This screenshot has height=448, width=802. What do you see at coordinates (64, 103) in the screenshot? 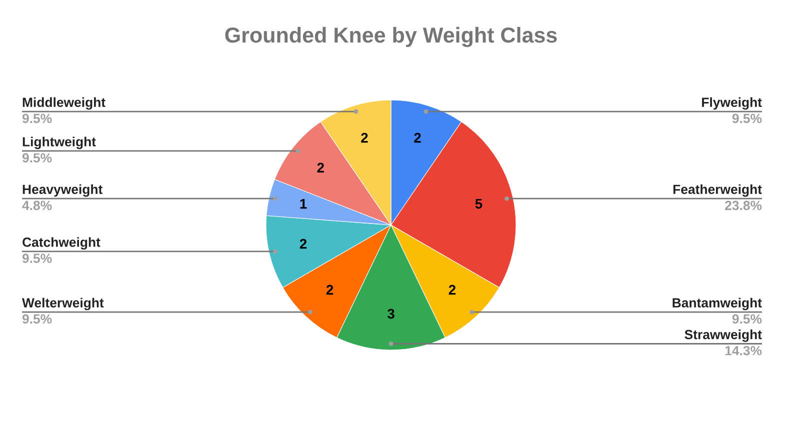
I see `slice-label: Middleweight` at bounding box center [64, 103].